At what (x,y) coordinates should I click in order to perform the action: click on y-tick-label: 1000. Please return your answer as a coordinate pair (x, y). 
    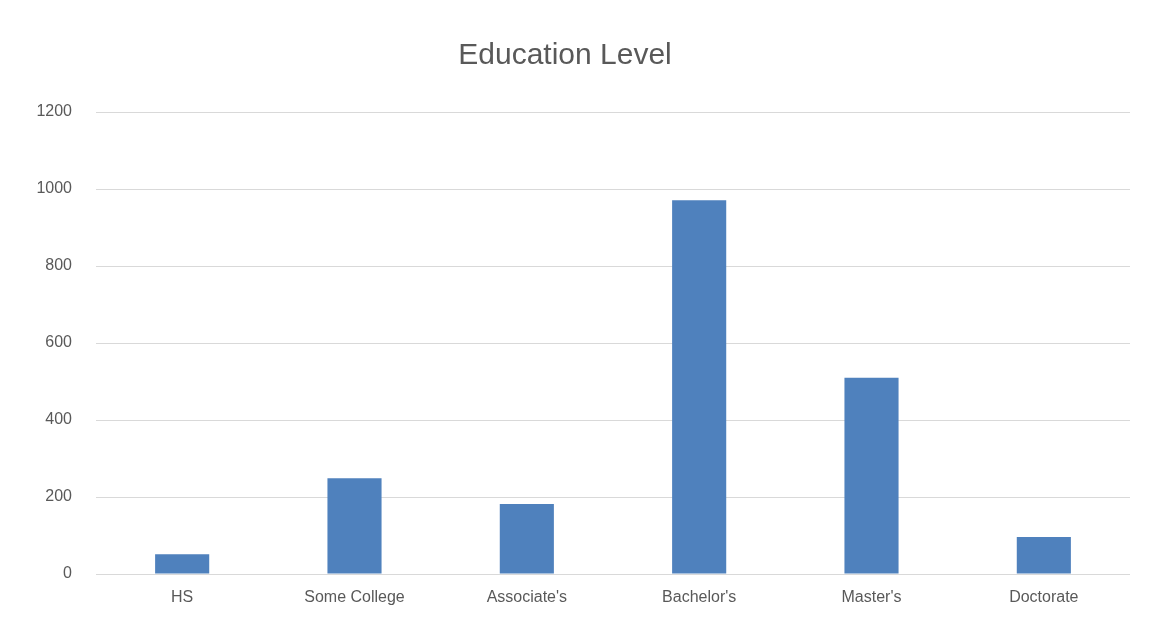
    Looking at the image, I should click on (54, 188).